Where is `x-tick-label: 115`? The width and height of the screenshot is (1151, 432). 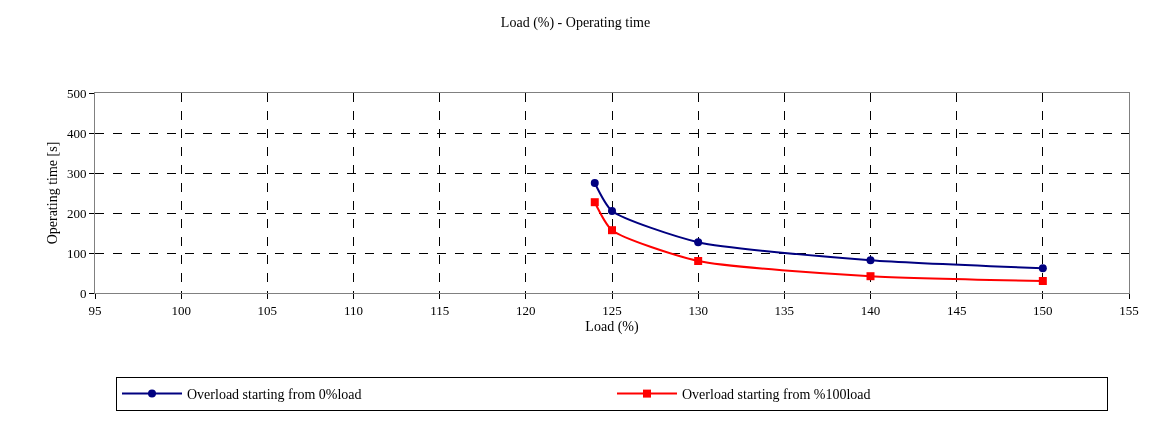
x-tick-label: 115 is located at coordinates (440, 310).